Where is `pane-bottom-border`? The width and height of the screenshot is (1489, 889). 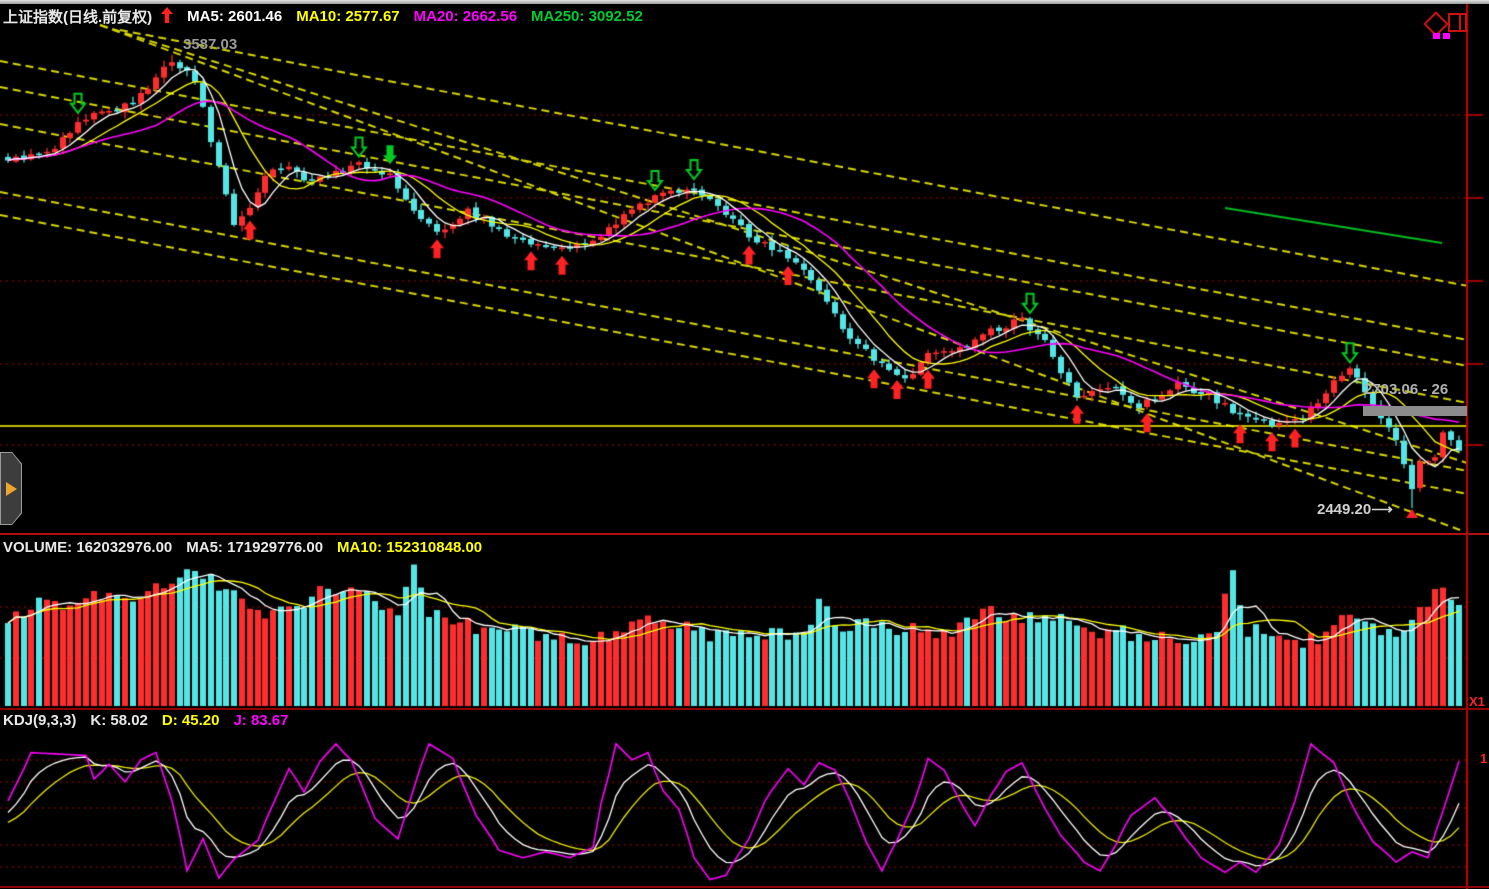
pane-bottom-border is located at coordinates (744, 887).